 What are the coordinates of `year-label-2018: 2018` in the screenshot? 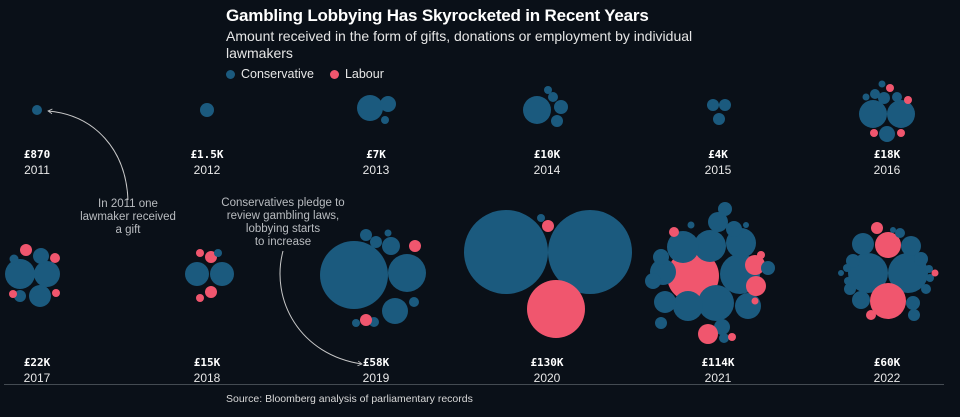 It's located at (207, 378).